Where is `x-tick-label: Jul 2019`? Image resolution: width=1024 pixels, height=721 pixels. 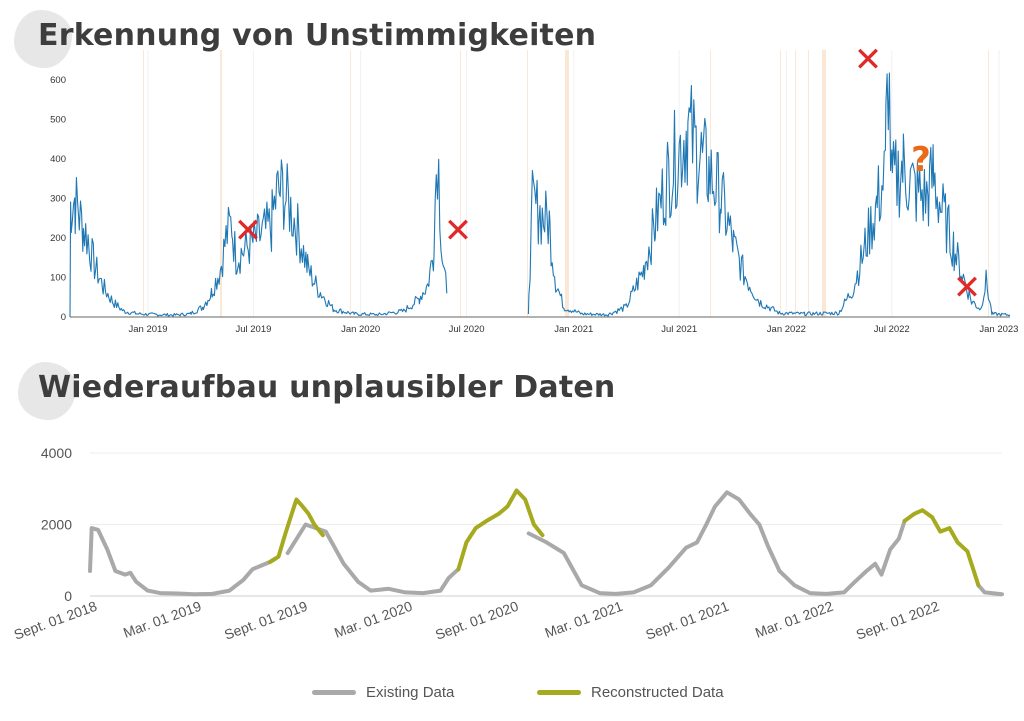 x-tick-label: Jul 2019 is located at coordinates (253, 329).